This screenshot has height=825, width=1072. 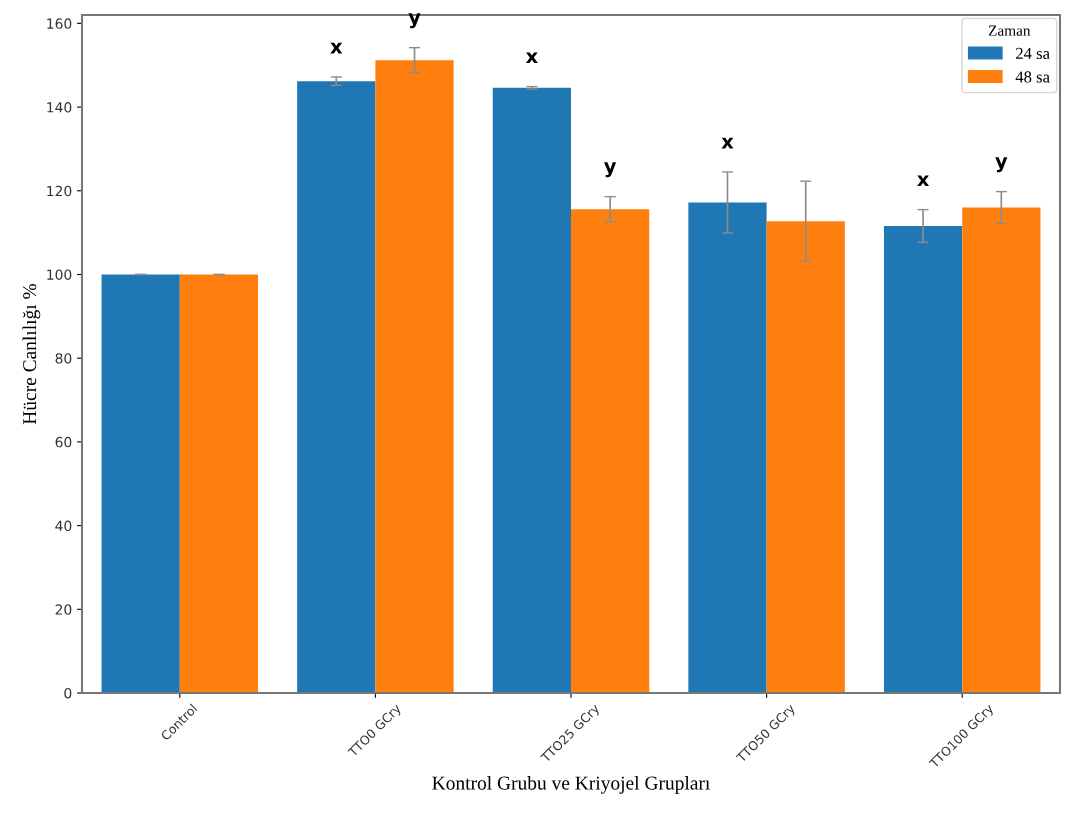 What do you see at coordinates (1009, 30) in the screenshot?
I see `legend-title: Zaman` at bounding box center [1009, 30].